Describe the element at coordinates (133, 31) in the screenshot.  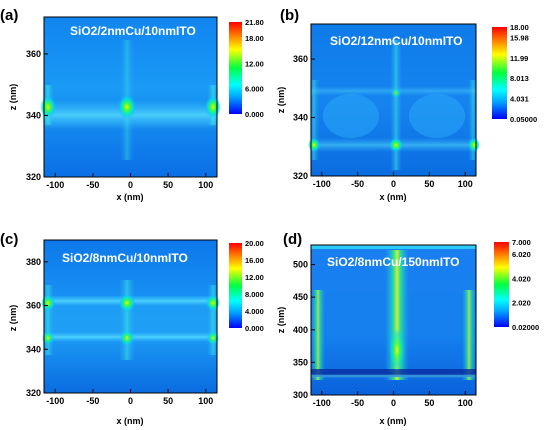
I see `panel-title-a: SiO2/2nmCu/10nmITO` at that location.